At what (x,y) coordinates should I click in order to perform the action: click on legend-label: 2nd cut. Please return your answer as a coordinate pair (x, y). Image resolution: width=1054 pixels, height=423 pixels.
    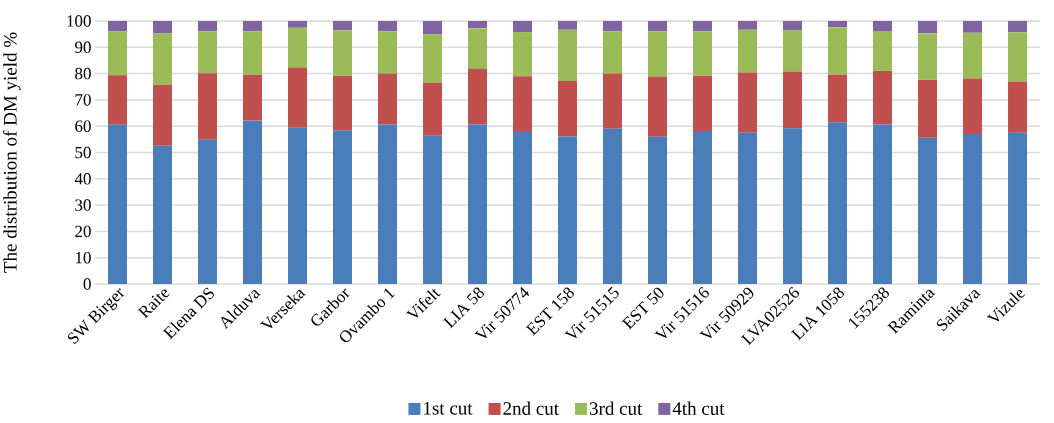
    Looking at the image, I should click on (531, 408).